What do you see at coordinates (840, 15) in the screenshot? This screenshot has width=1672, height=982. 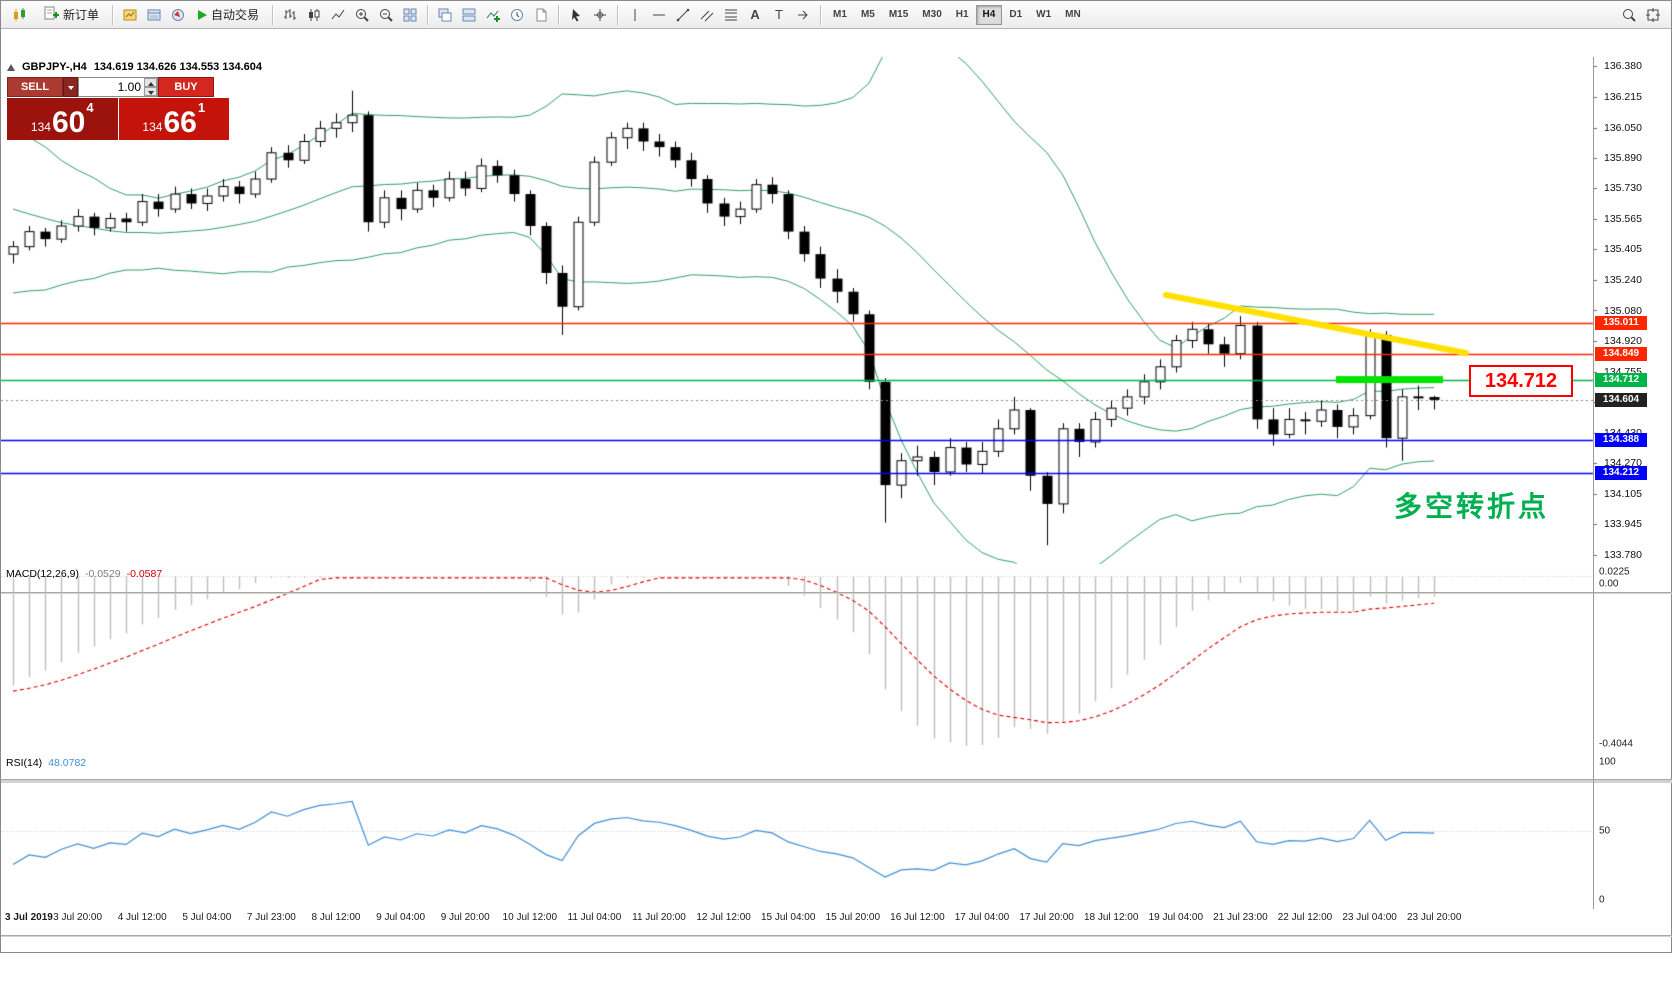 I see `tab-timeframe-m1: M1` at bounding box center [840, 15].